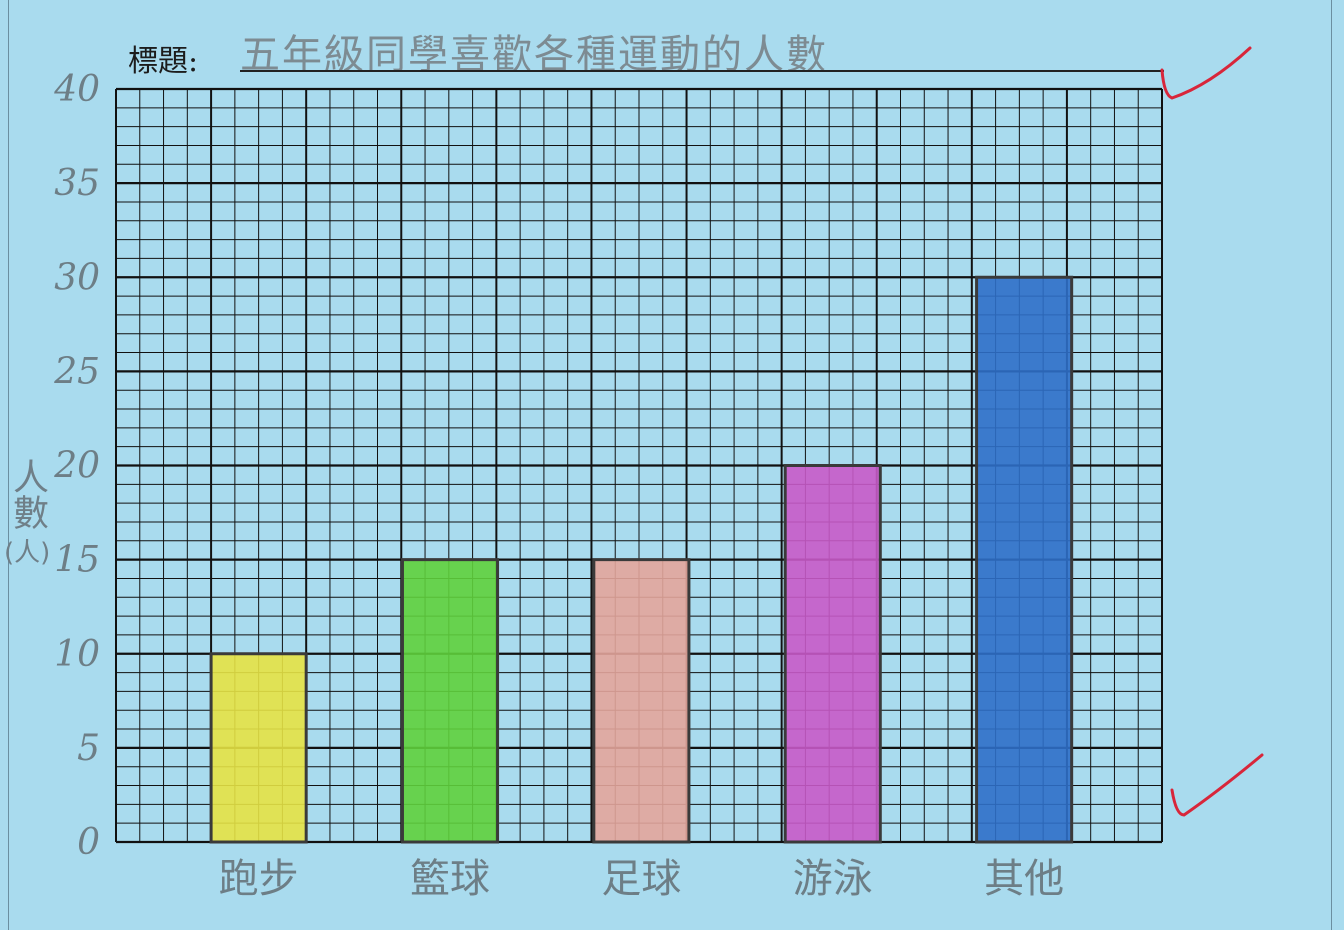 This screenshot has height=930, width=1344. What do you see at coordinates (833, 879) in the screenshot?
I see `x-category-label: 游泳` at bounding box center [833, 879].